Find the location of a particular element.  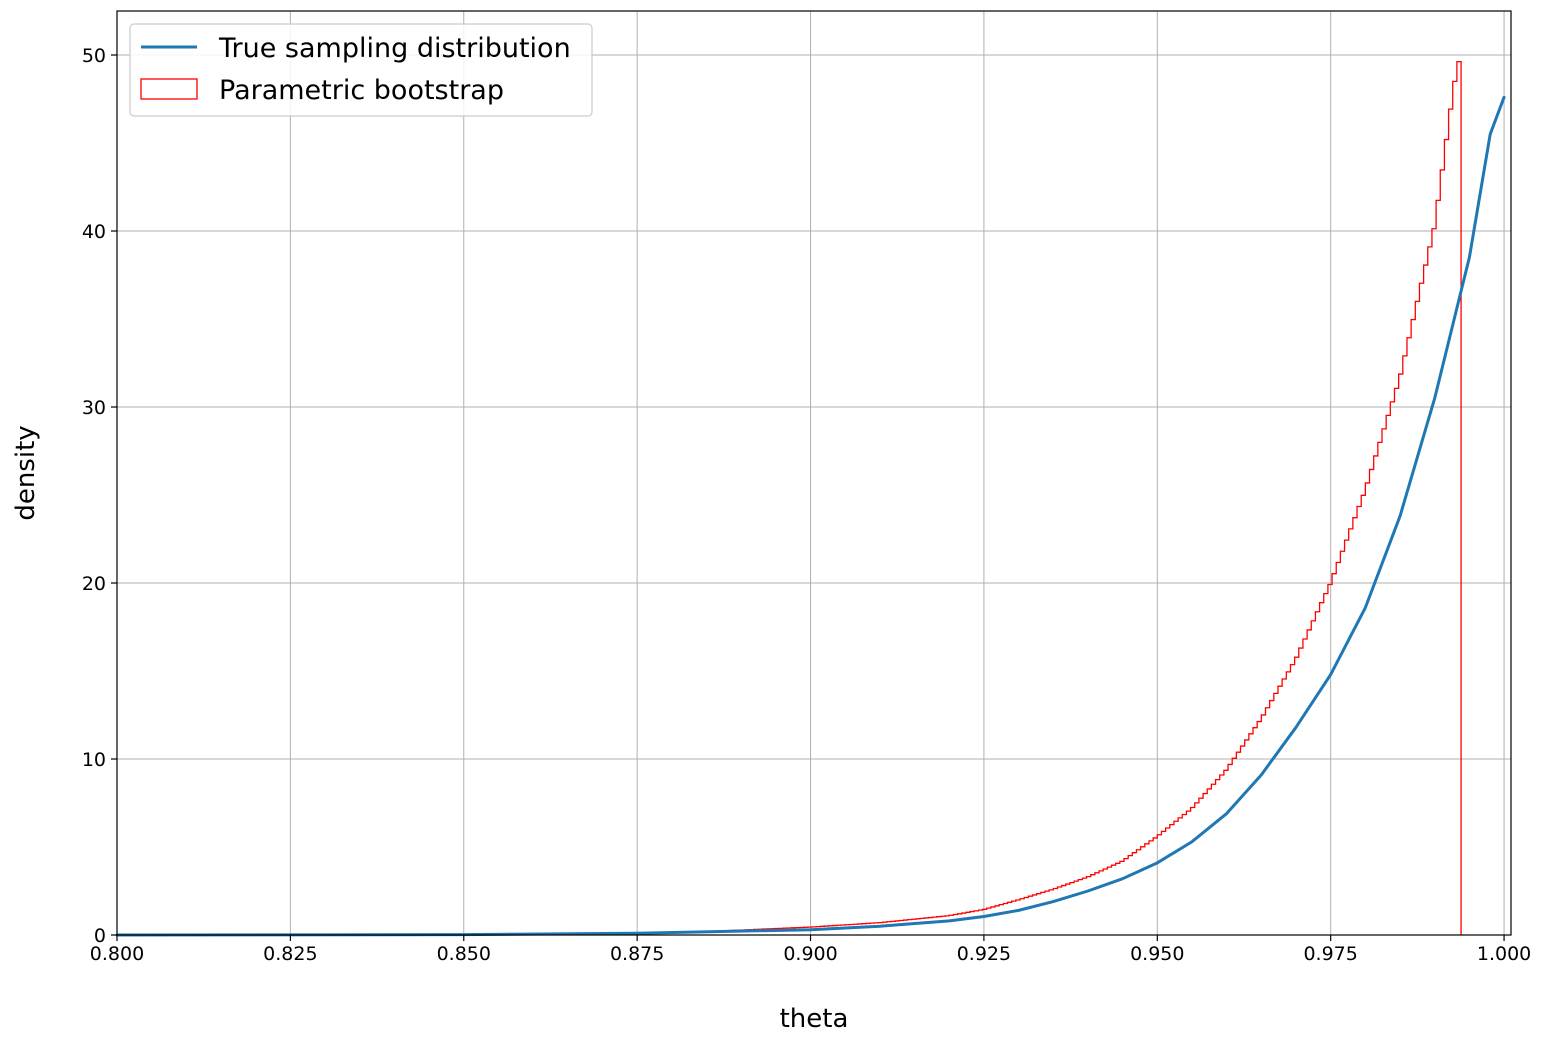

x-tick-label: 0.800 is located at coordinates (117, 954).